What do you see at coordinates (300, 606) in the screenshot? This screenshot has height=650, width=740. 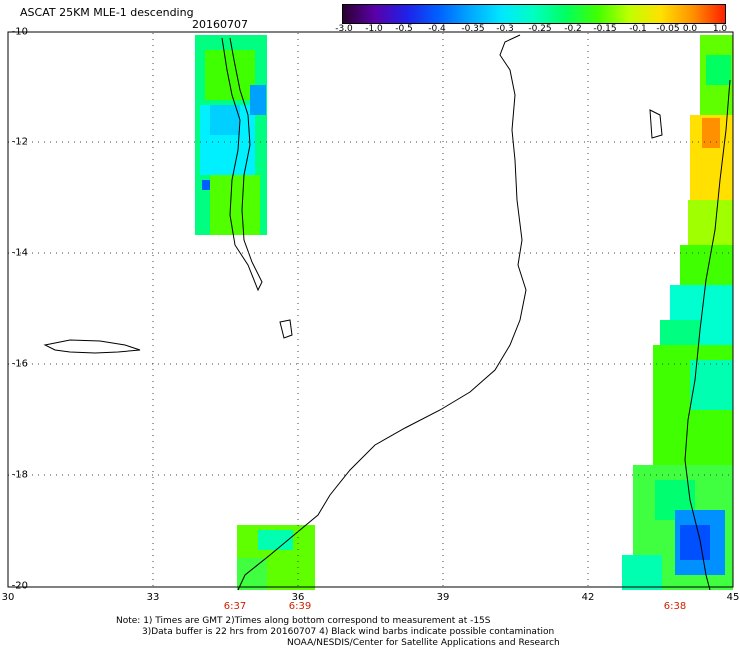 I see `pass-time-label: 6:39` at bounding box center [300, 606].